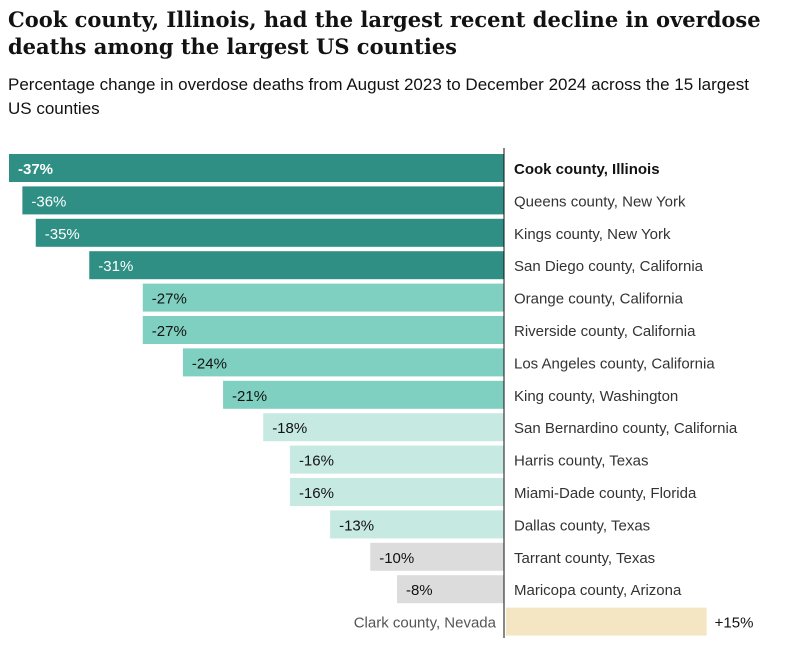  What do you see at coordinates (581, 461) in the screenshot?
I see `category-label: Harris county, Texas` at bounding box center [581, 461].